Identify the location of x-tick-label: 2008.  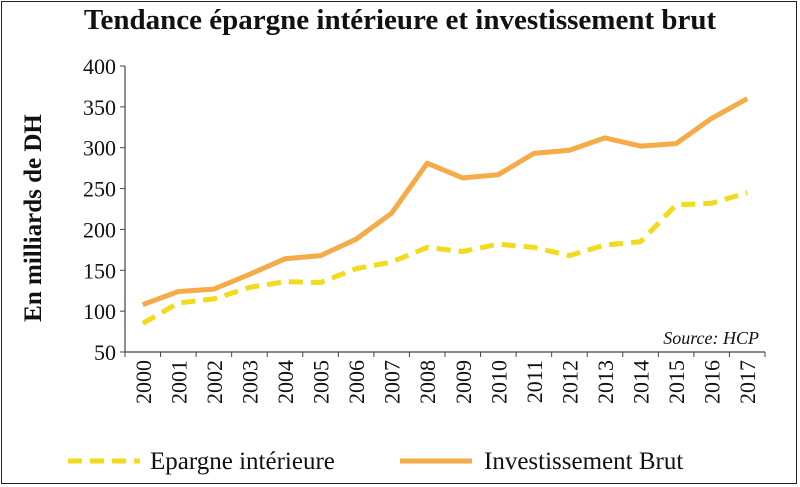
(427, 382).